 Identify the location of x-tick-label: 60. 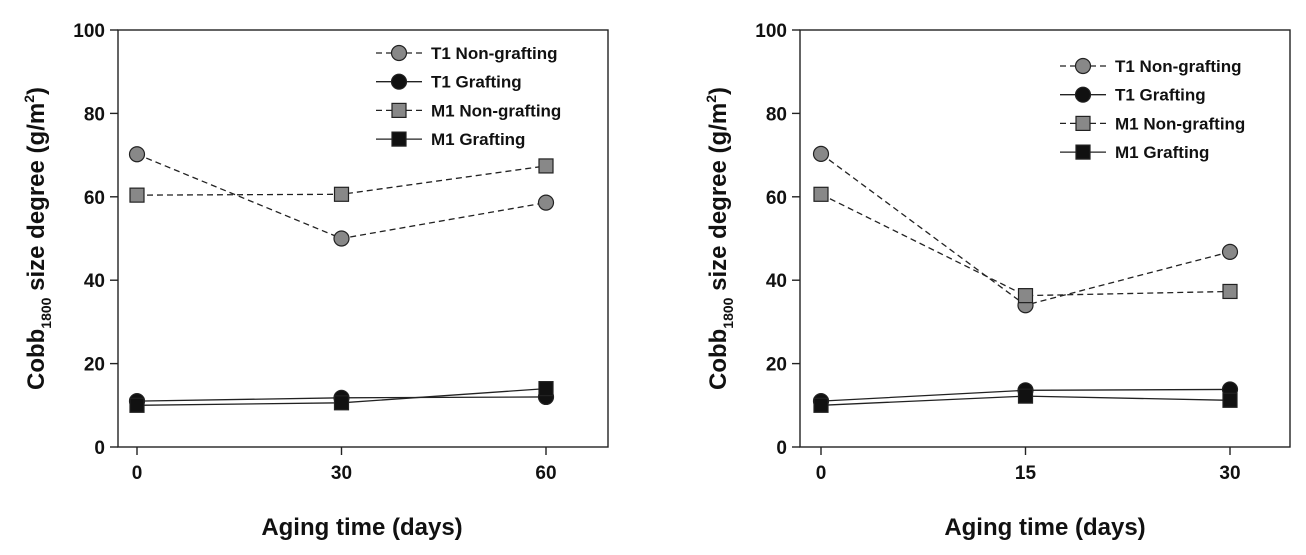
(545, 473).